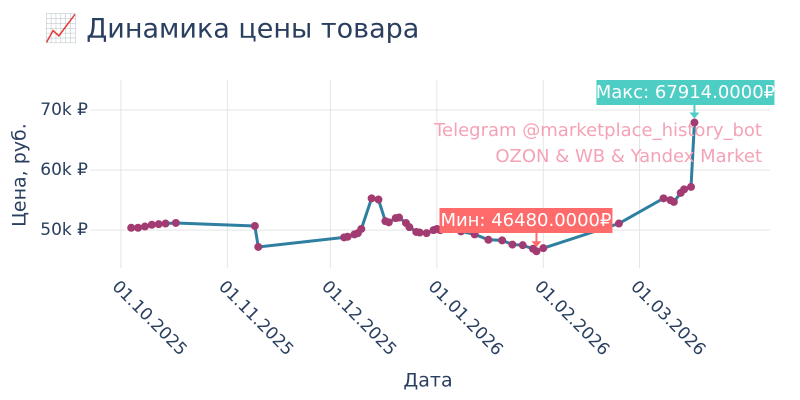 The image size is (800, 400). I want to click on chart-title: 📈 Динамика цены товара, so click(231, 29).